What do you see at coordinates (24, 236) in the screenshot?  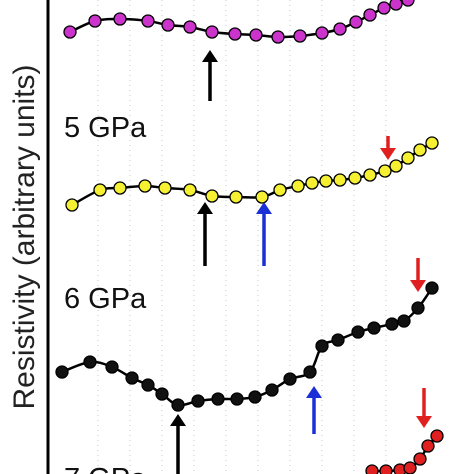 I see `y-axis-label: Resistivity (arbitrary units)` at bounding box center [24, 236].